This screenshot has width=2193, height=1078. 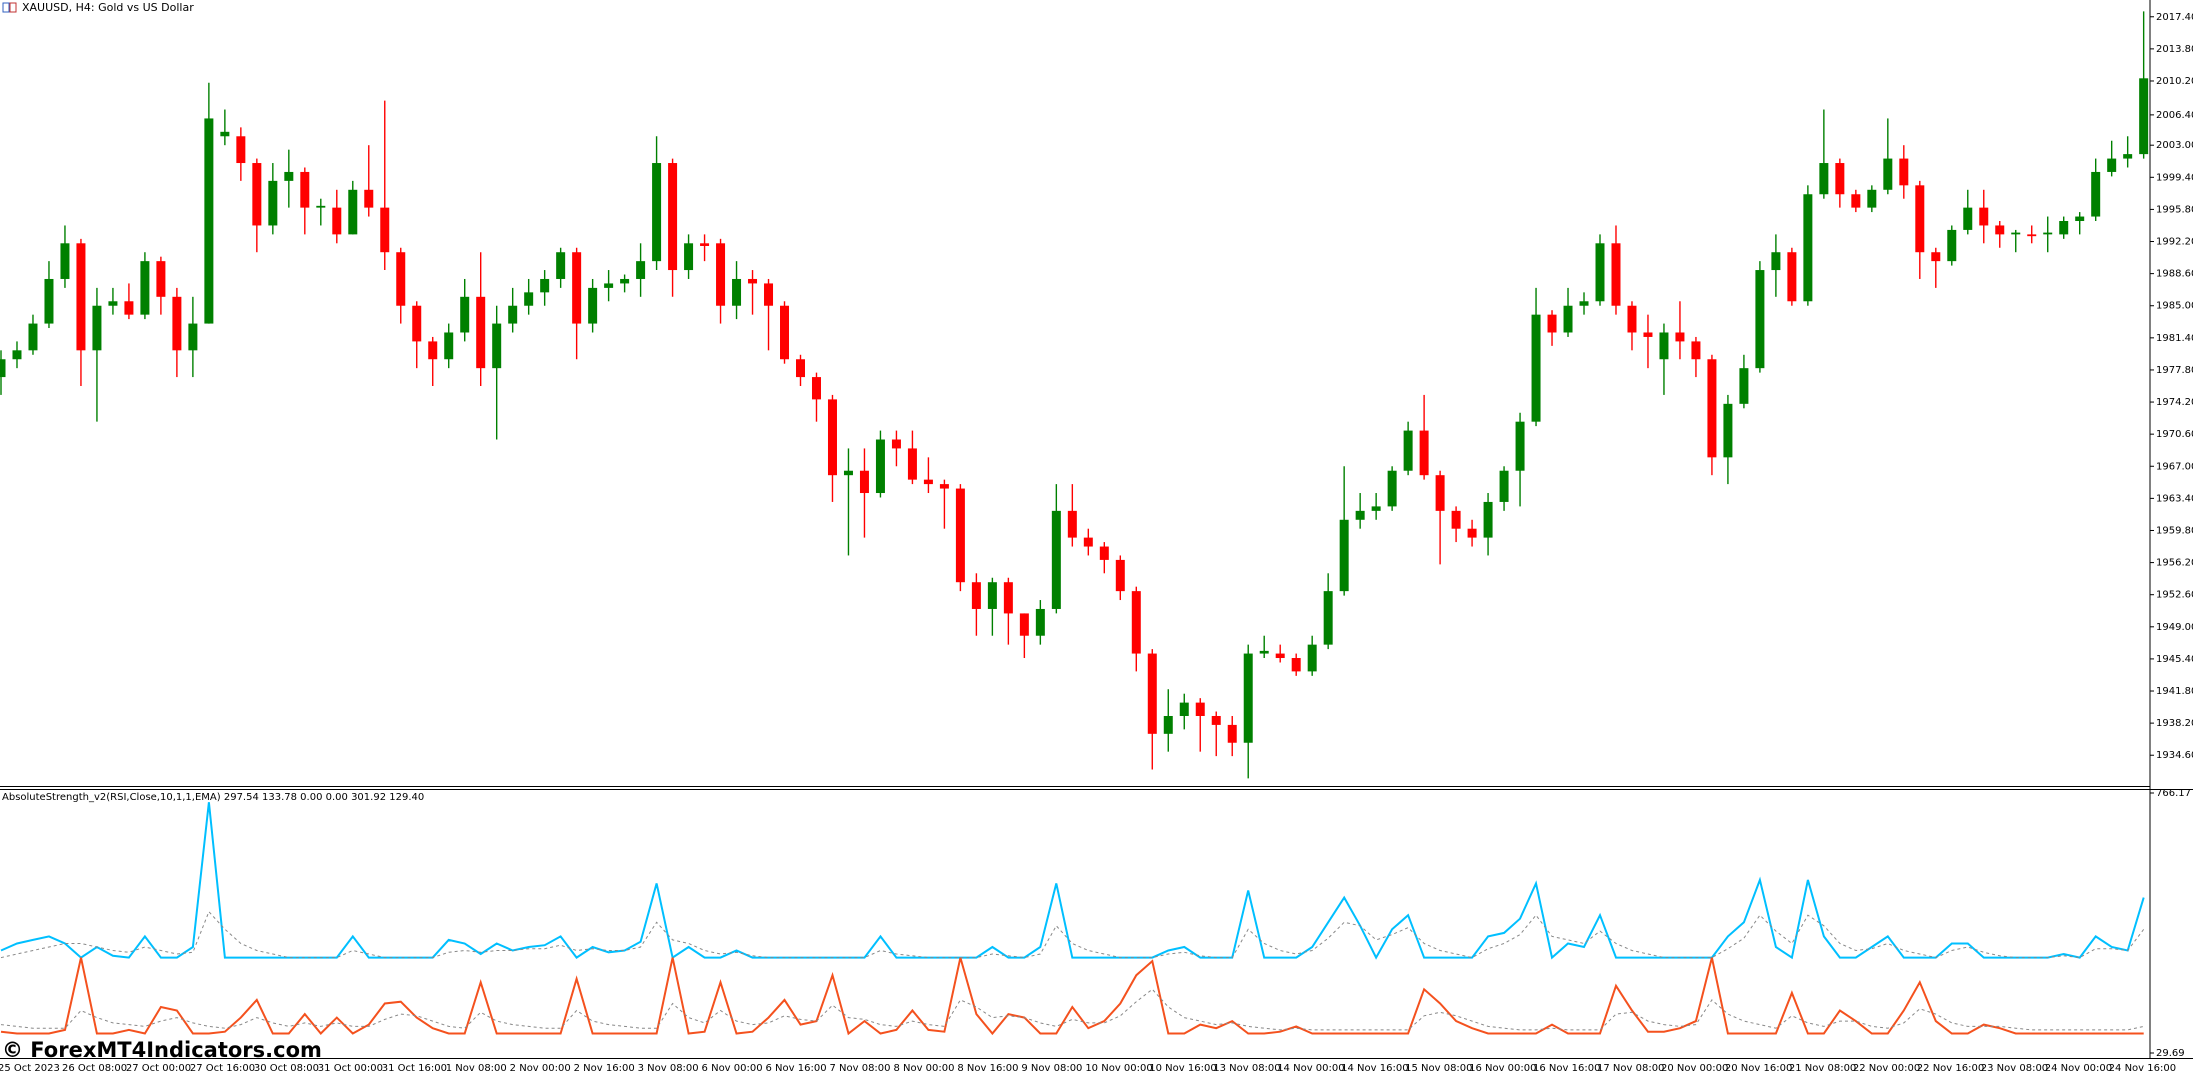 What do you see at coordinates (1566, 1068) in the screenshot?
I see `x-tick-label: 16 Nov 16:00` at bounding box center [1566, 1068].